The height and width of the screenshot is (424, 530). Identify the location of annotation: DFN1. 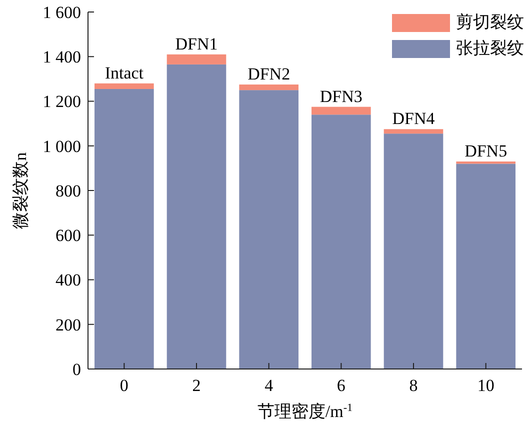
(196, 44).